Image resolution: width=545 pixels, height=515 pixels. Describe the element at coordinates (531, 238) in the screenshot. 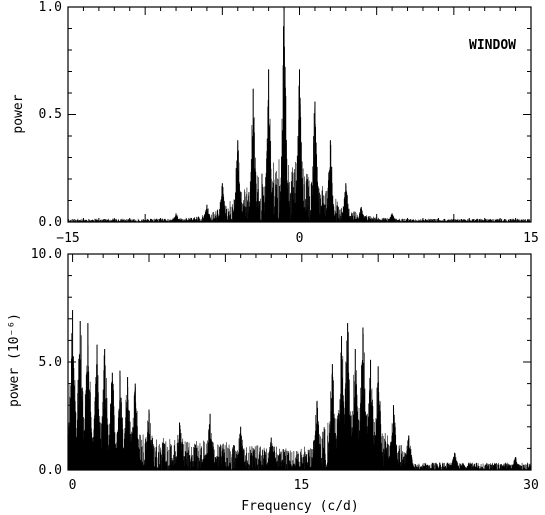

I see `window-xtick-label-2: 15` at that location.